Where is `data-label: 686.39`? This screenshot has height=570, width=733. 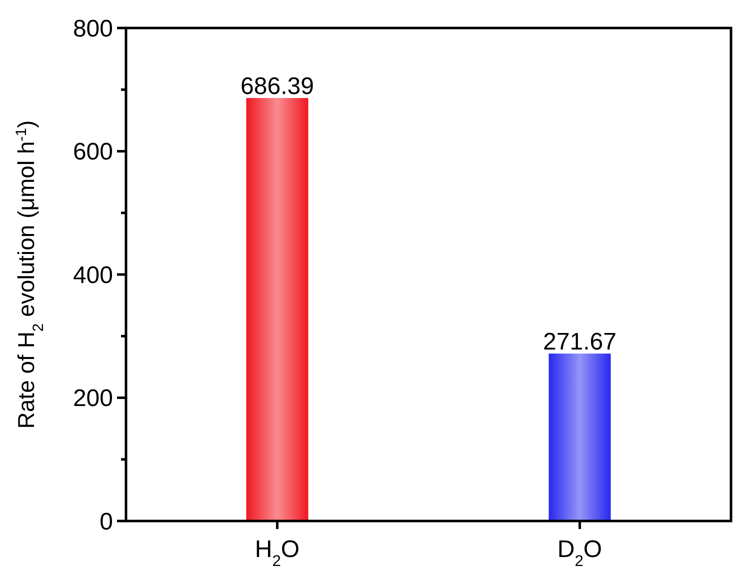
data-label: 686.39 is located at coordinates (277, 86).